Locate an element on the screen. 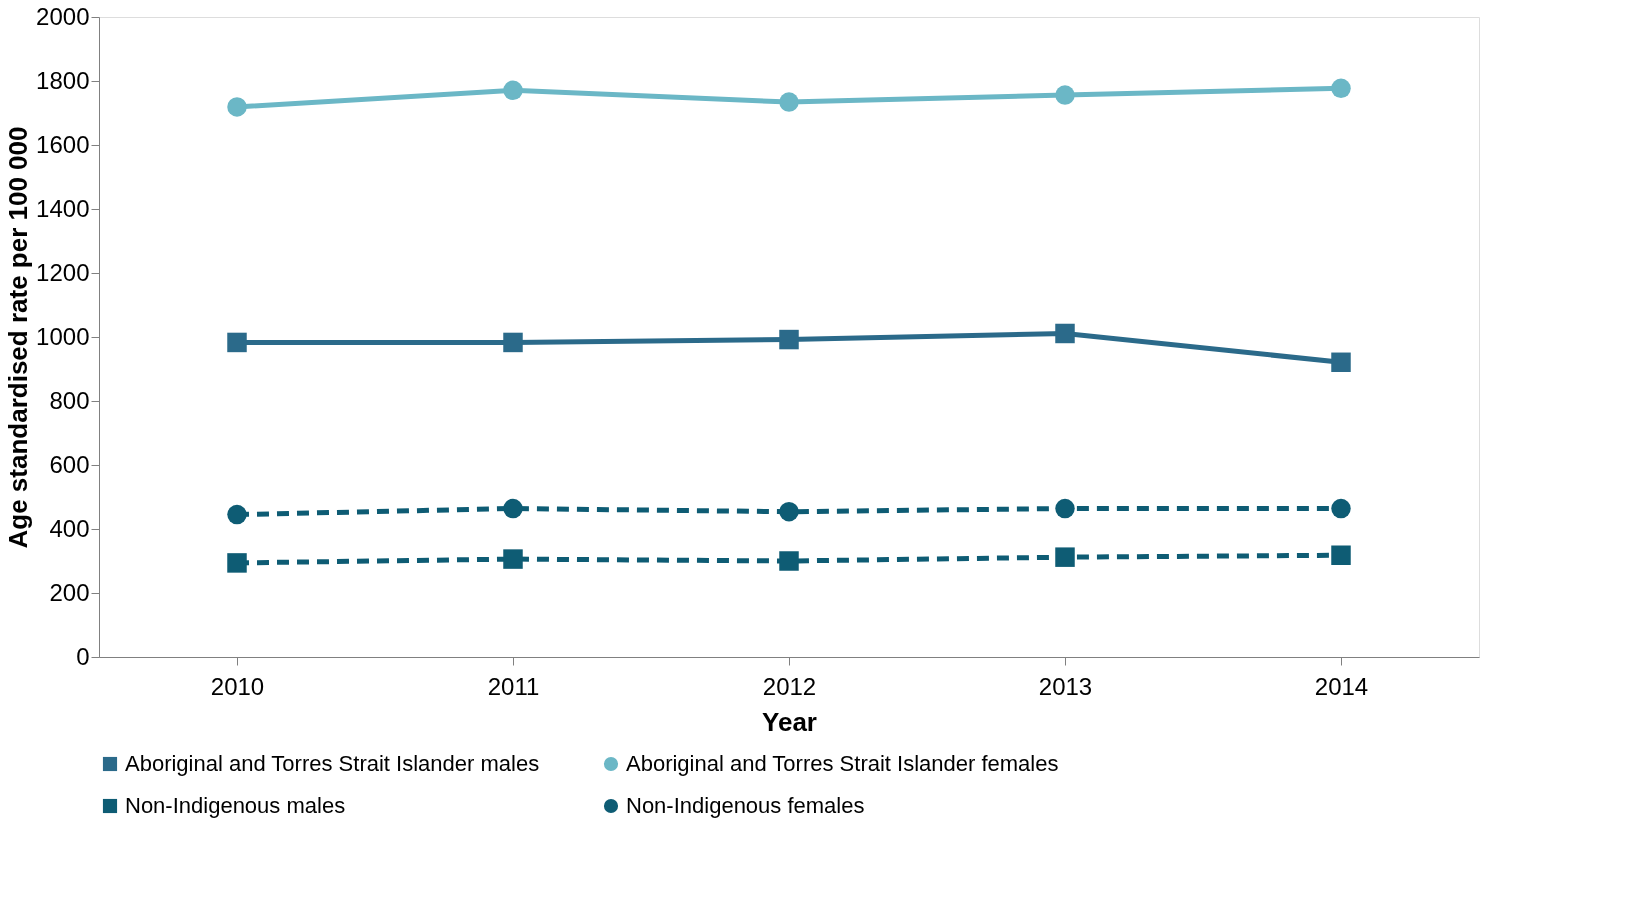 This screenshot has height=912, width=1634. legend-label: Non-Indigenous females is located at coordinates (745, 805).